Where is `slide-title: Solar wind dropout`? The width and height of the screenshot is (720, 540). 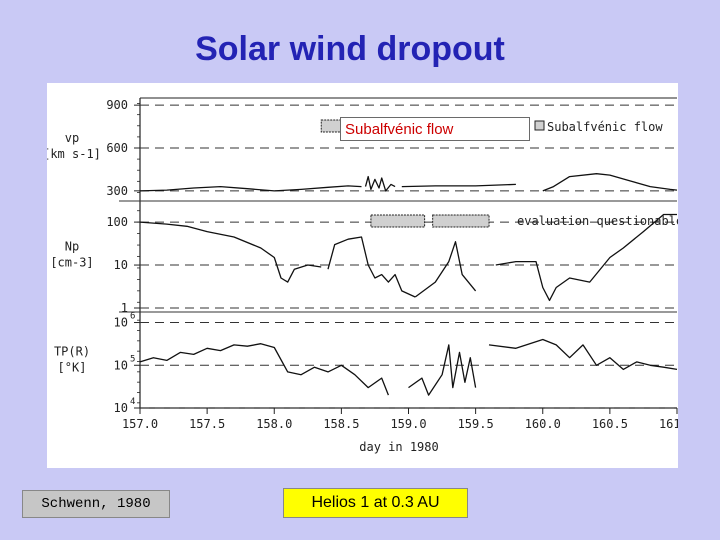
slide-title: Solar wind dropout is located at coordinates (350, 49).